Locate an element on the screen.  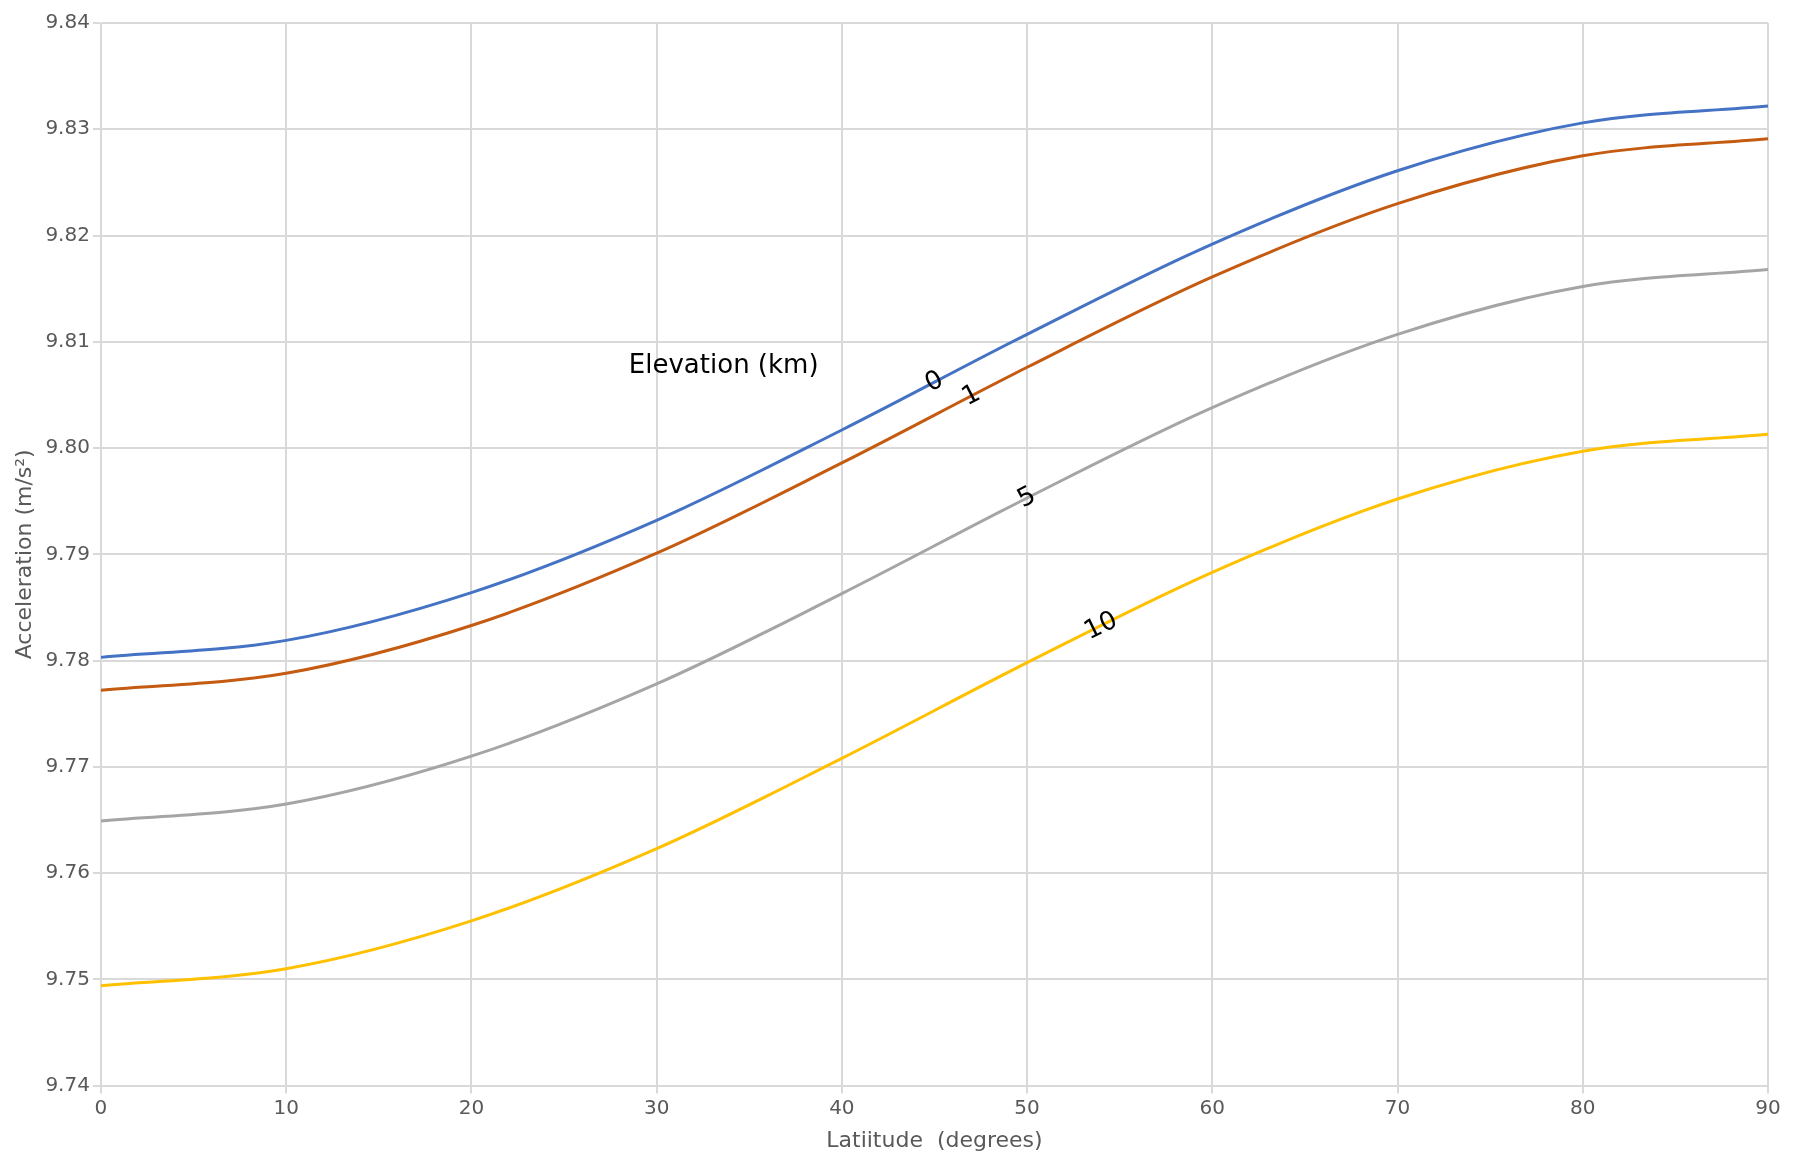
text: 10 is located at coordinates (1100, 624).